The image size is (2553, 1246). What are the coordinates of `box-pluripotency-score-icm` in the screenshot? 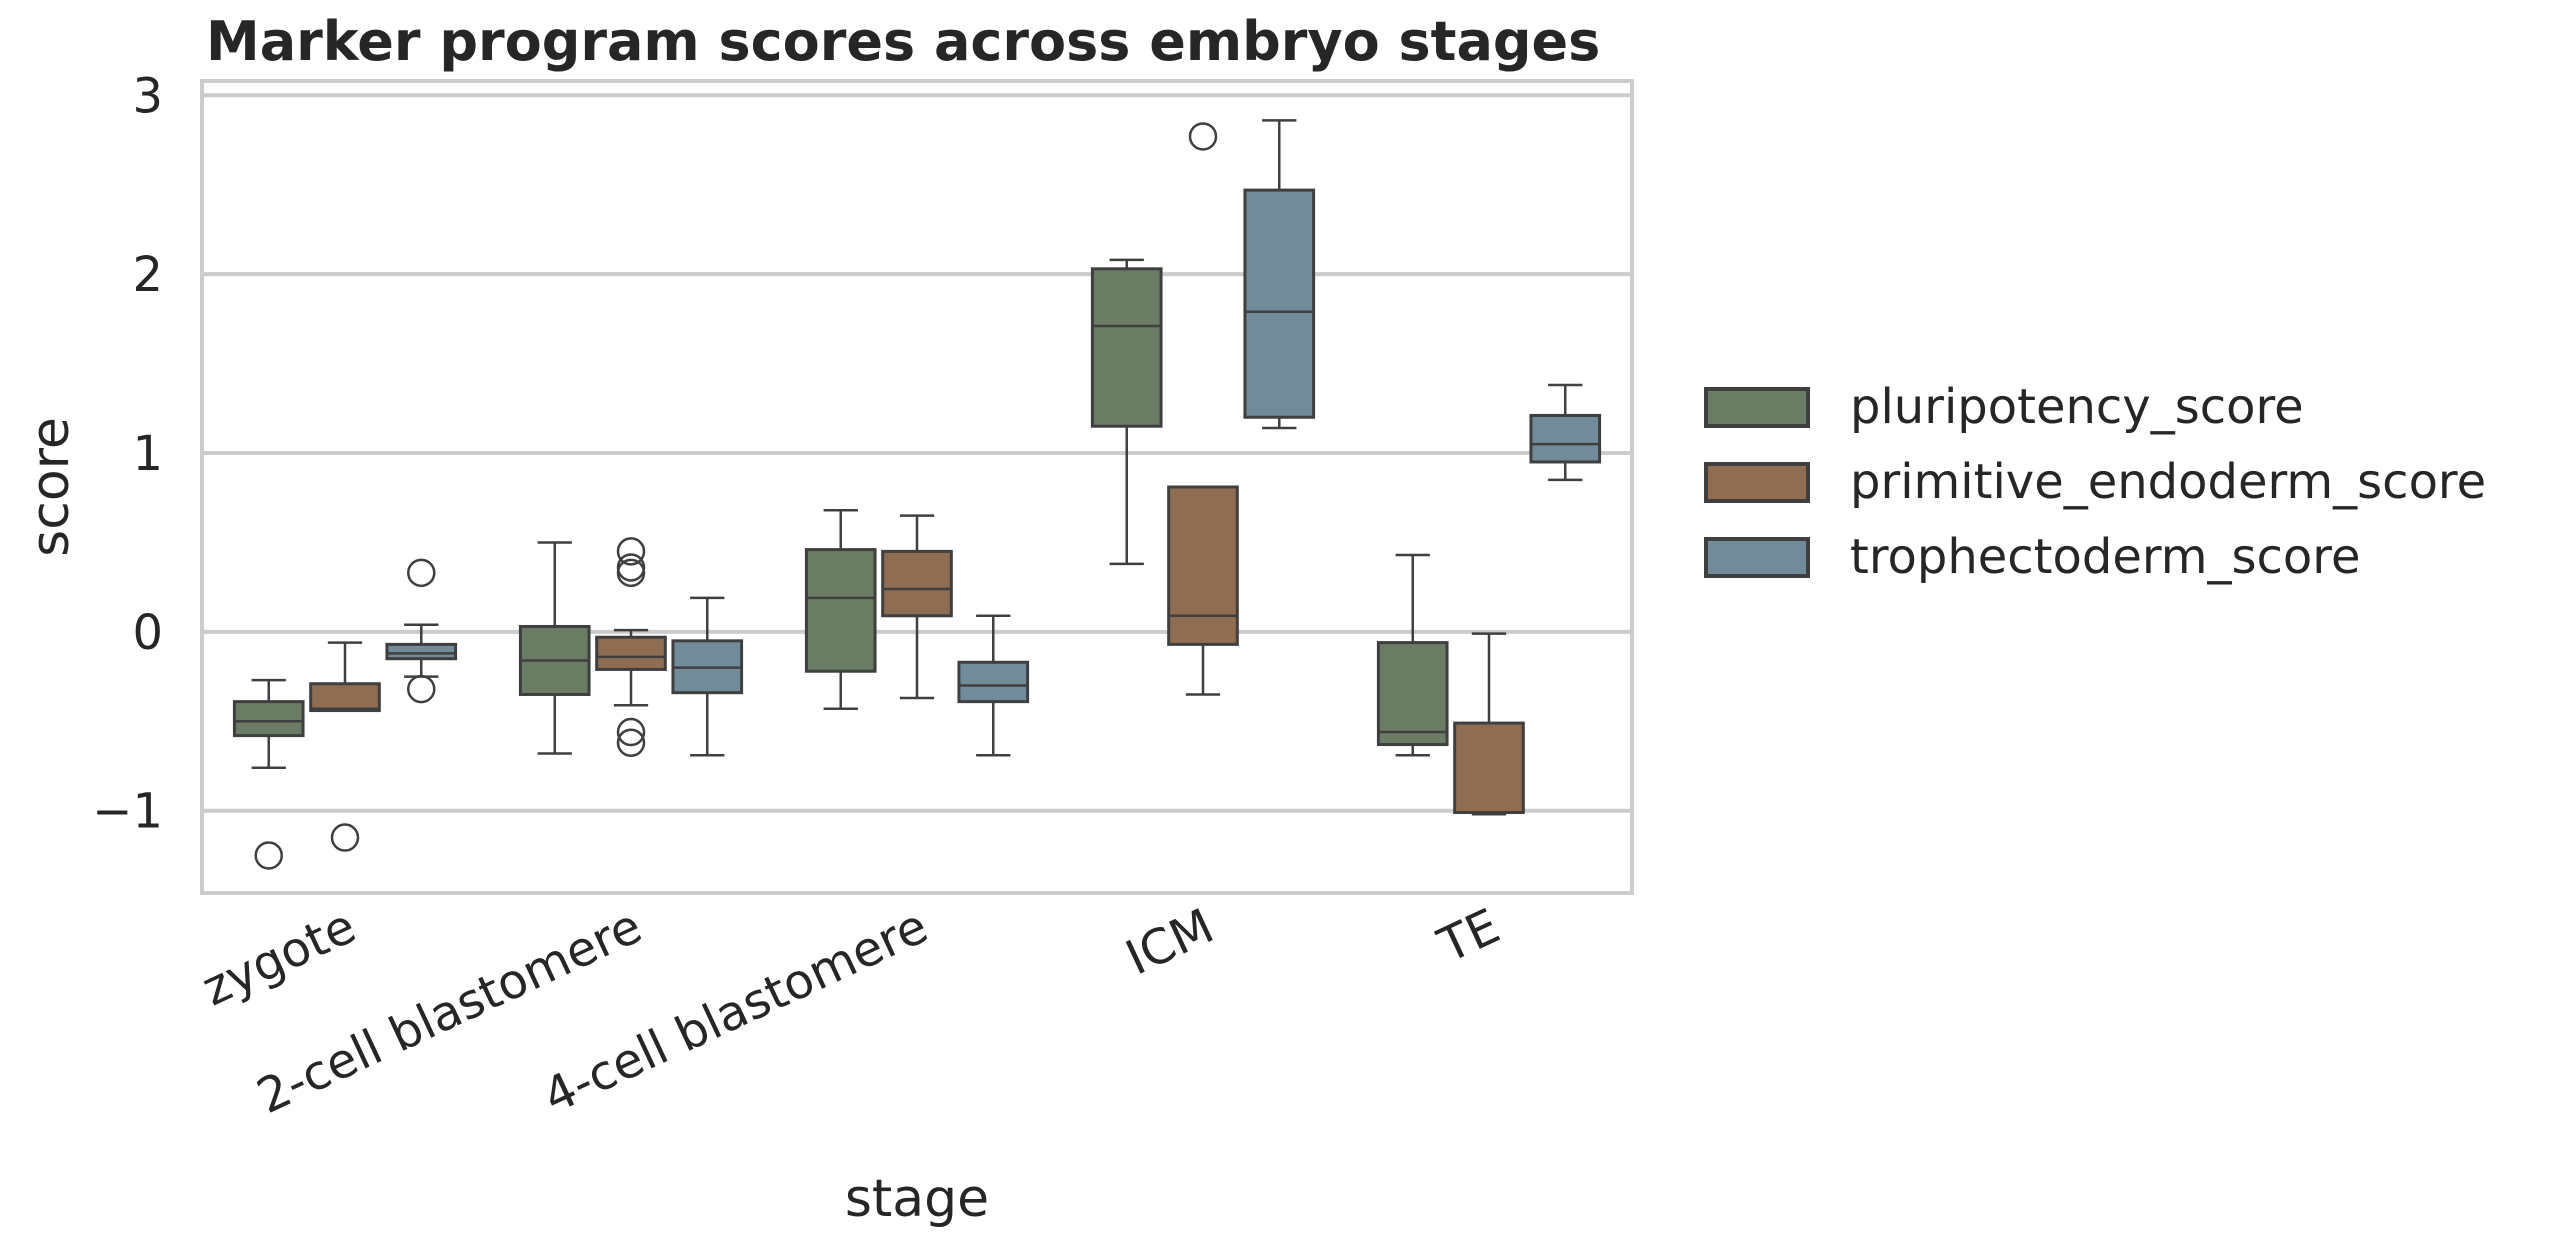 It's located at (1126, 412).